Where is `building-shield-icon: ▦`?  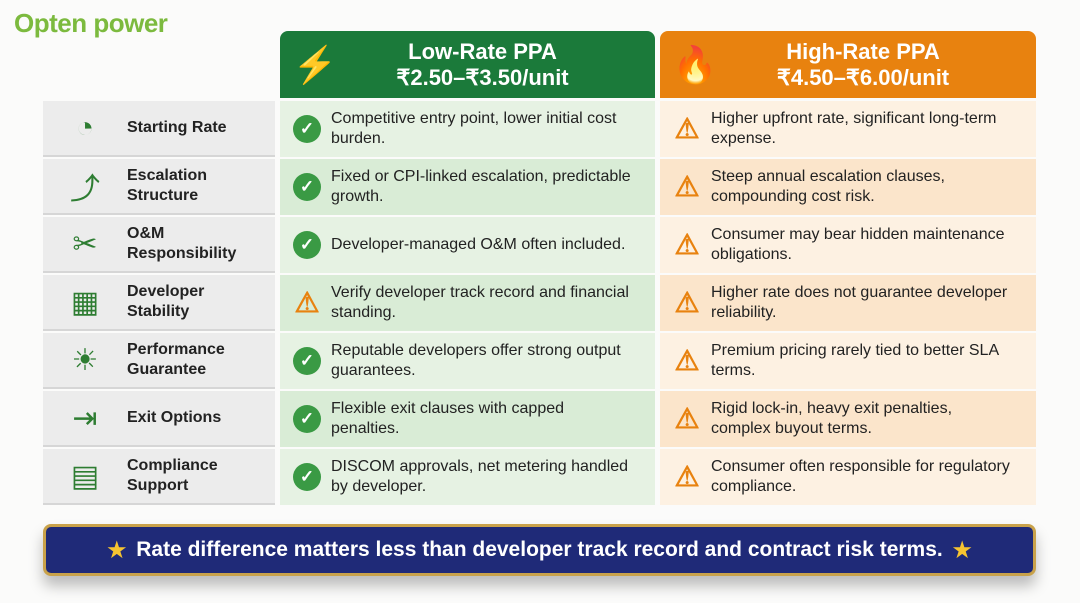 building-shield-icon: ▦ is located at coordinates (85, 302).